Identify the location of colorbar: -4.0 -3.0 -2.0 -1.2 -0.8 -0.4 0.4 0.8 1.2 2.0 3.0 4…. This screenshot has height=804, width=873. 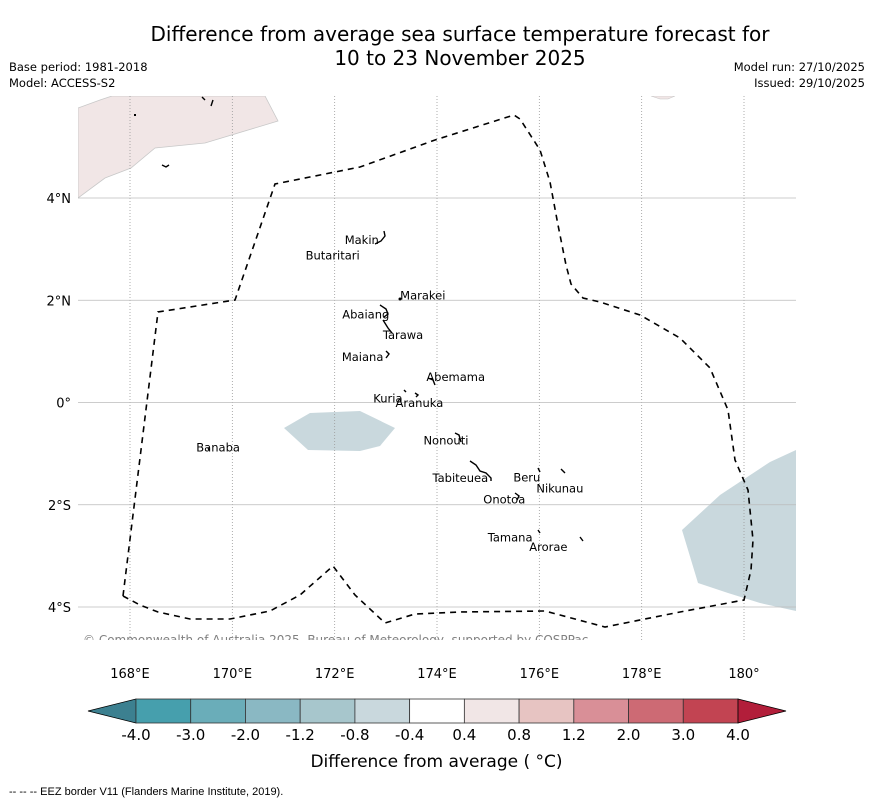
(437, 721).